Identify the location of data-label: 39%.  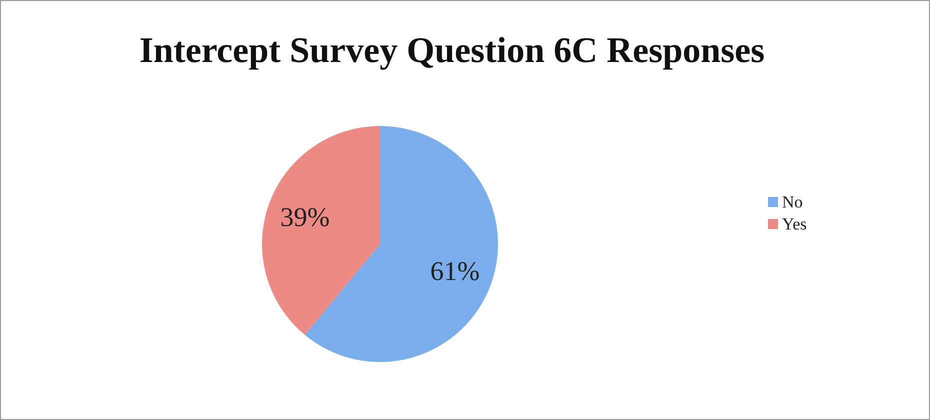
(305, 217).